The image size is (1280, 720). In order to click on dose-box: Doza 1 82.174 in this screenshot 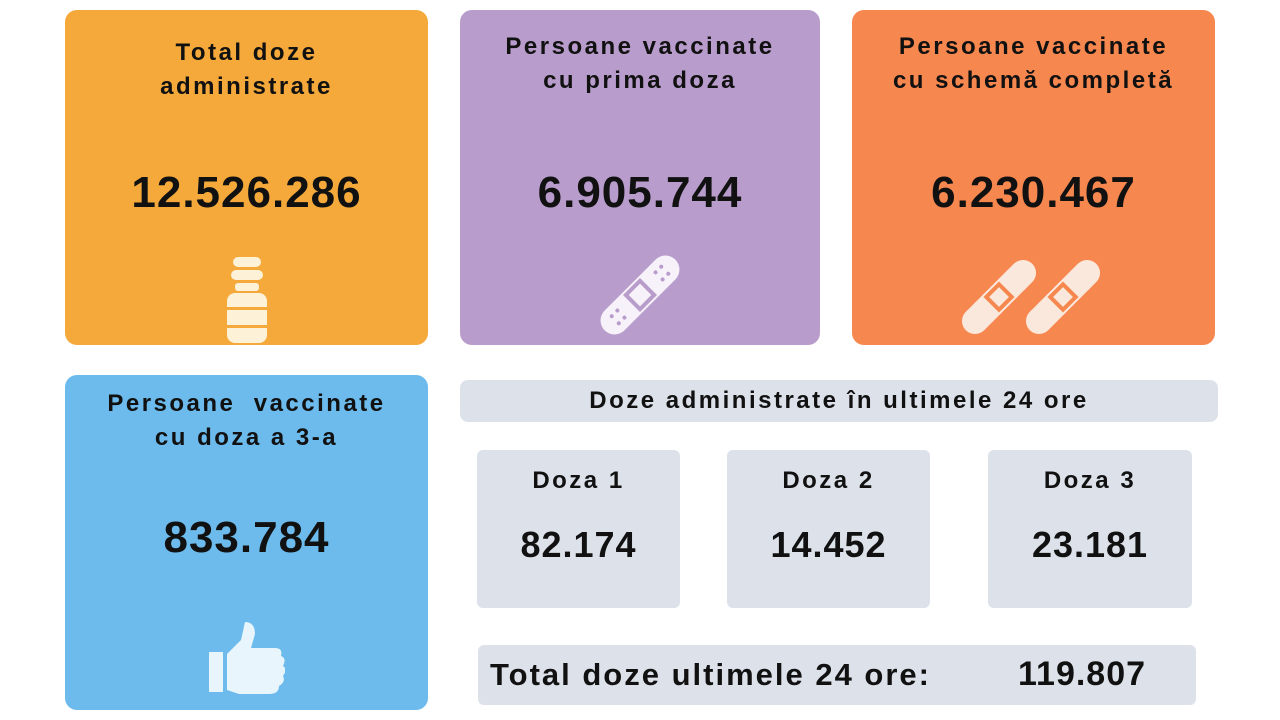, I will do `click(578, 529)`.